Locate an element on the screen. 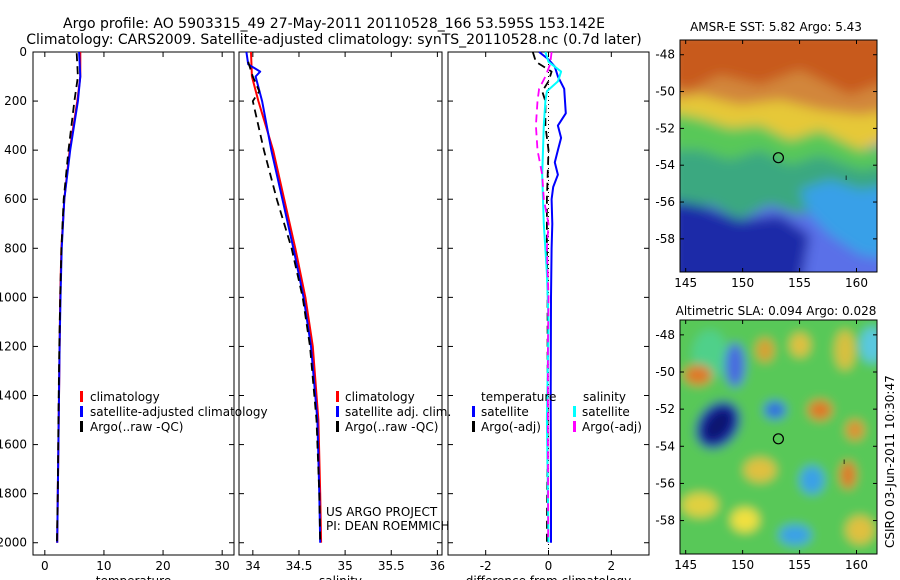 The height and width of the screenshot is (580, 900). x-tick-label: 10 is located at coordinates (103, 566).